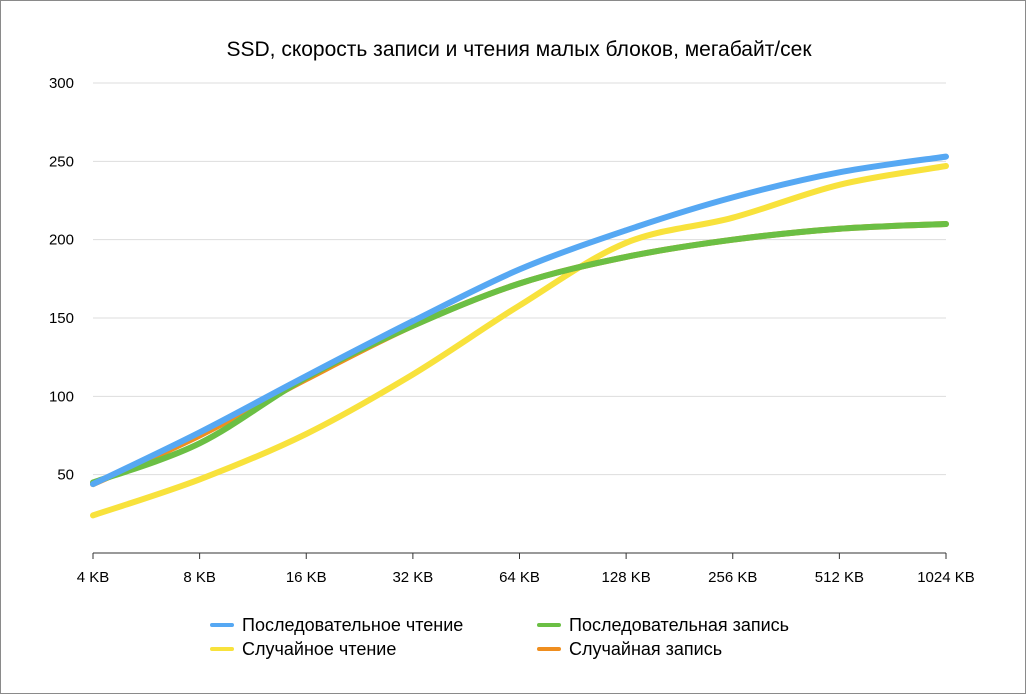 The height and width of the screenshot is (694, 1026). Describe the element at coordinates (645, 649) in the screenshot. I see `legend-label-random-write: Случайная запись` at that location.